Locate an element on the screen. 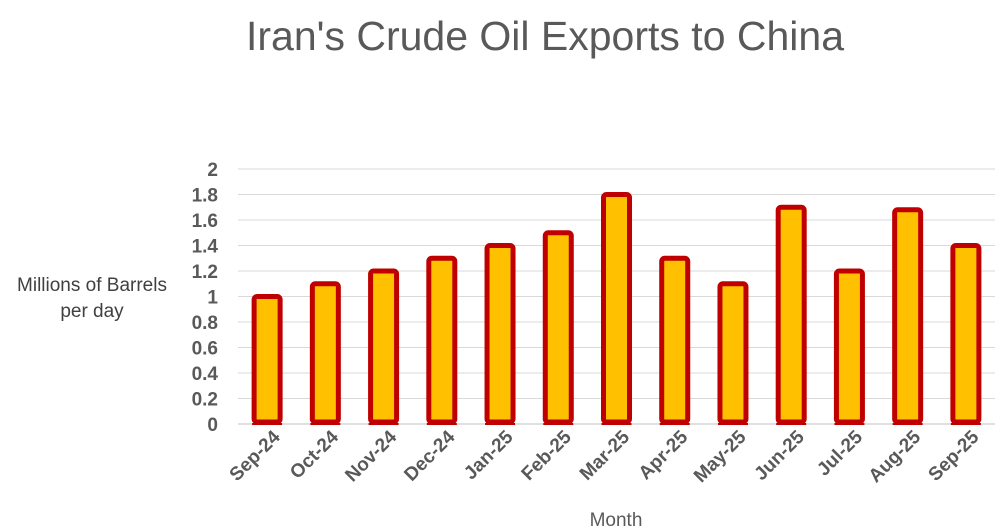 Image resolution: width=1000 pixels, height=531 pixels. chart-title: Iran's Crude Oil Exports to China is located at coordinates (545, 36).